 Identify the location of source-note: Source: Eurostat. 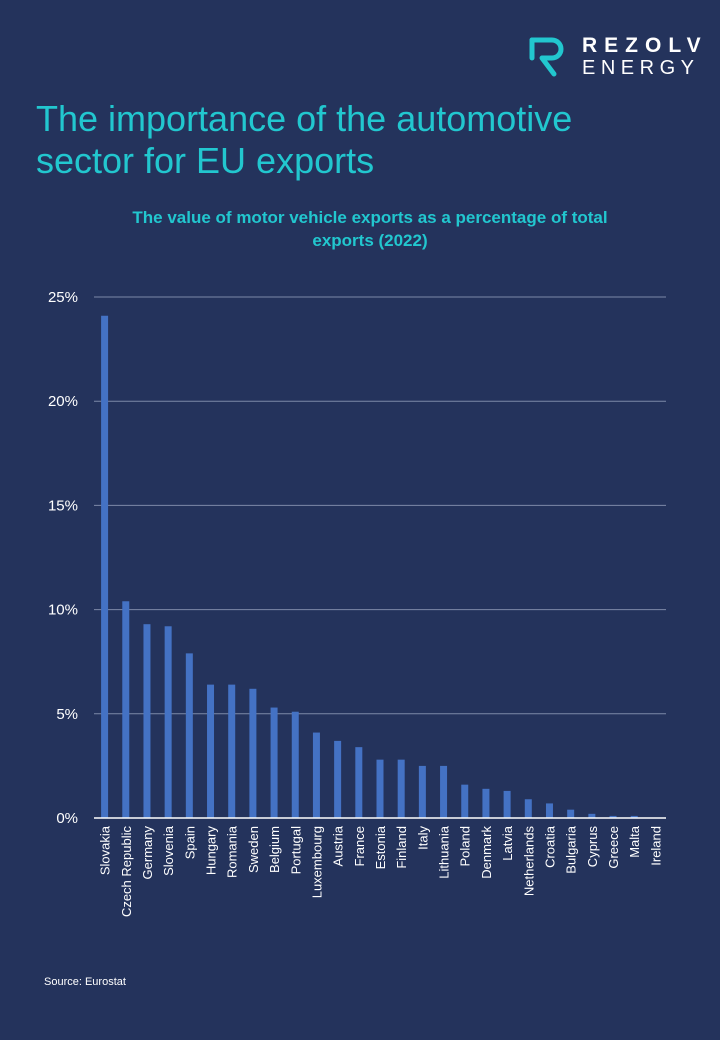
(85, 982).